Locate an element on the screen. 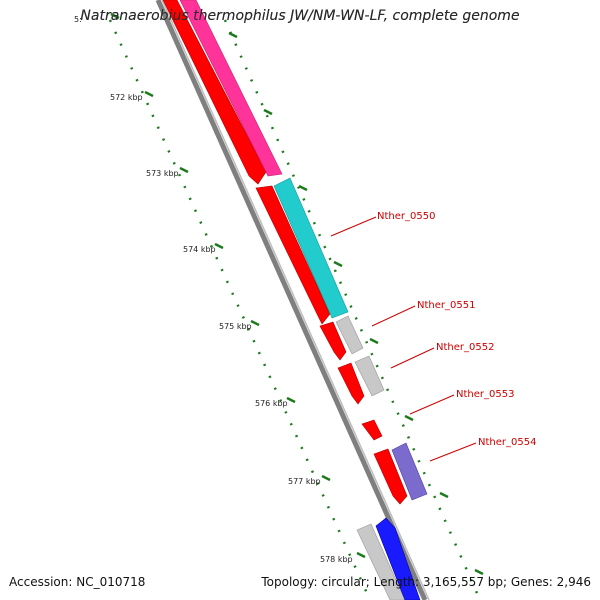  tick-label: 5: is located at coordinates (78, 19).